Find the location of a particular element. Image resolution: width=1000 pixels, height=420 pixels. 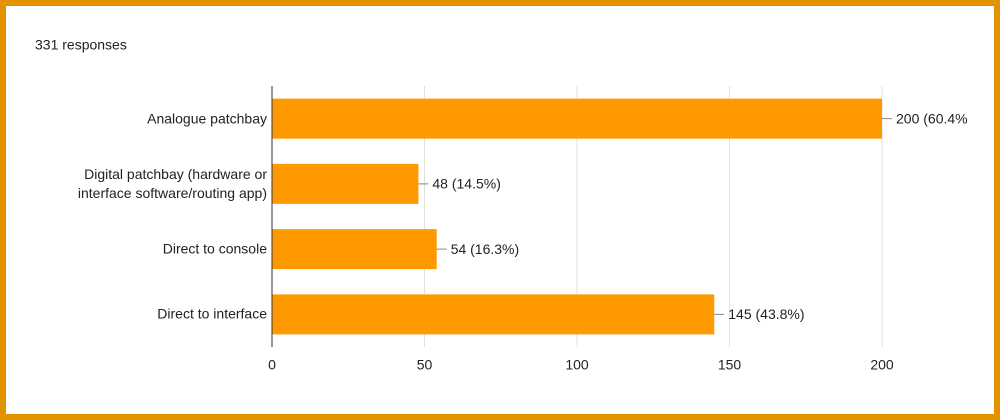

value-label: 145 (43.8%) is located at coordinates (766, 314).